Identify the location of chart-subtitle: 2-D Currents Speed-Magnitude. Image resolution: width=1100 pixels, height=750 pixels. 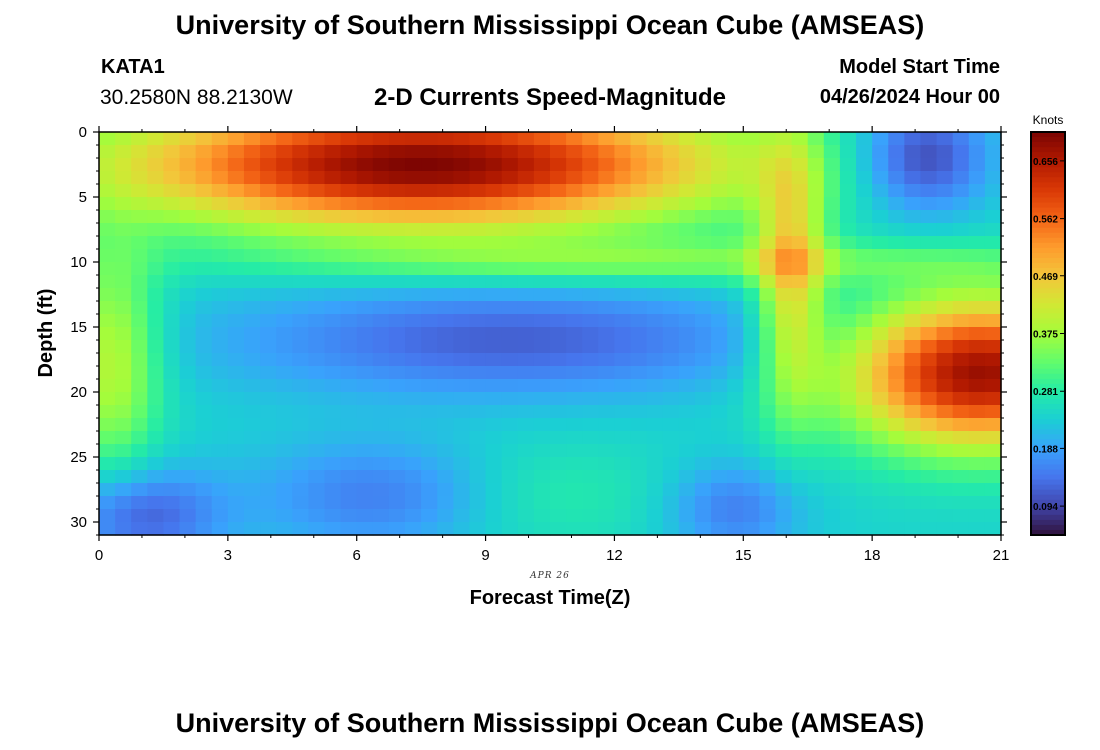
(550, 97).